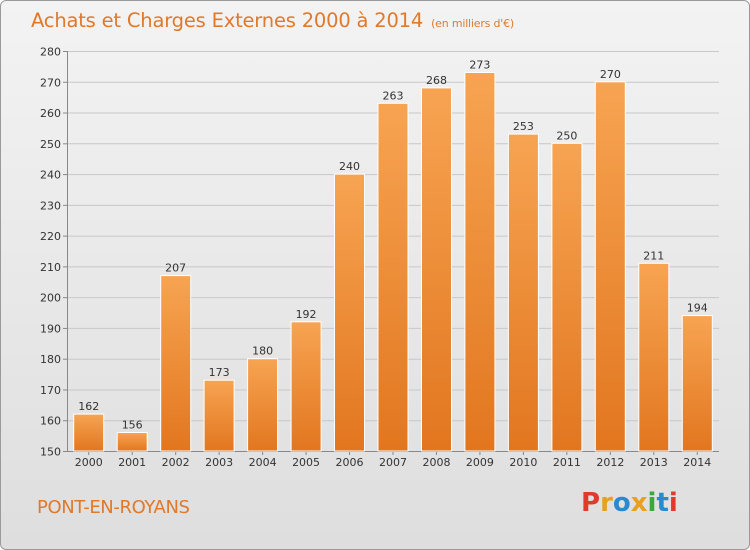 This screenshot has height=550, width=750. I want to click on bar-2011, so click(567, 297).